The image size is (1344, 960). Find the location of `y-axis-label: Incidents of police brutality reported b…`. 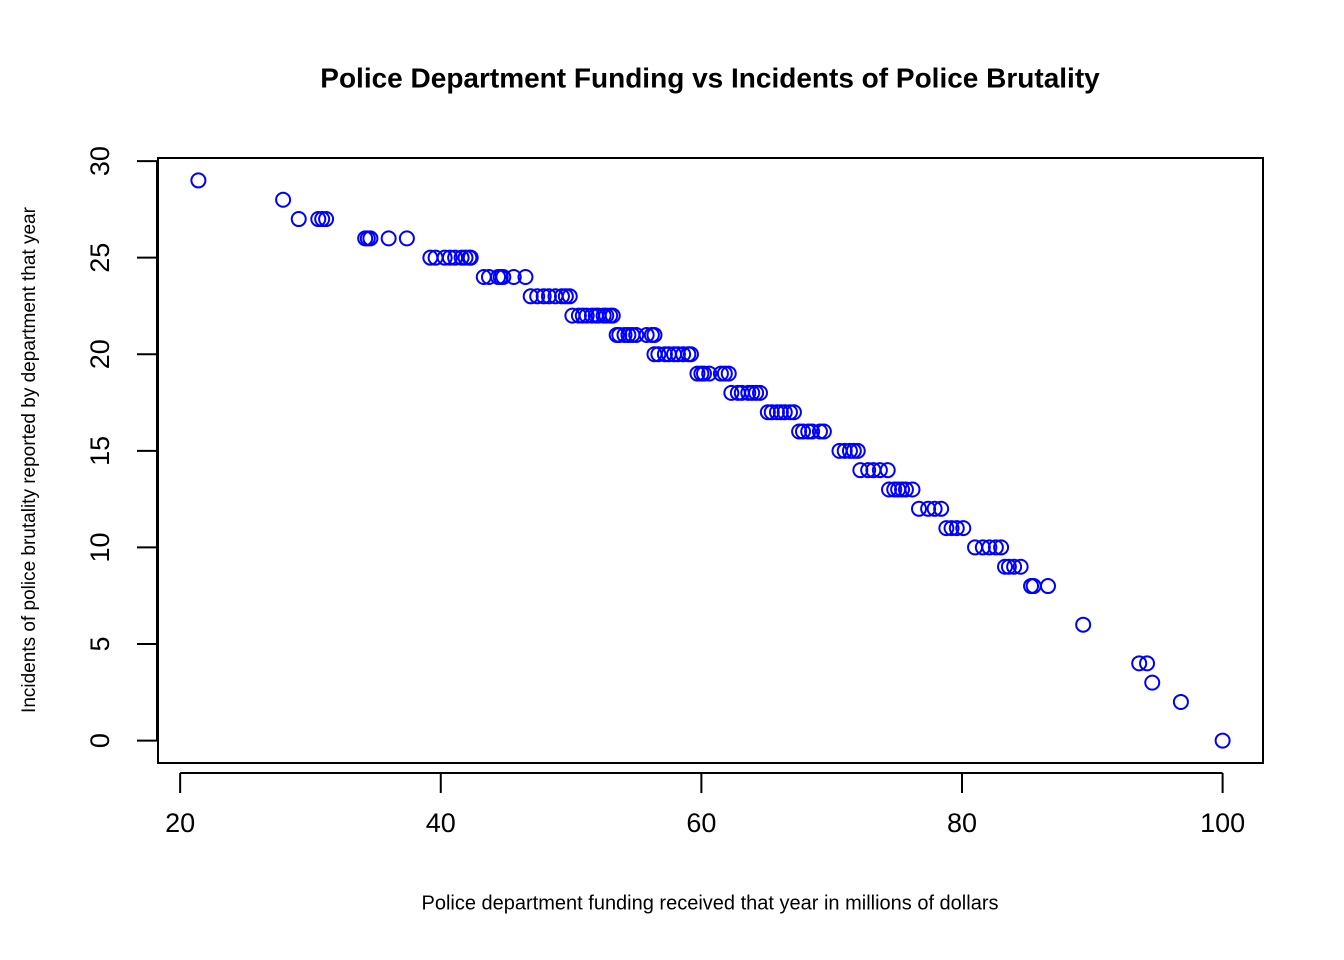

y-axis-label: Incidents of police brutality reported b… is located at coordinates (29, 459).